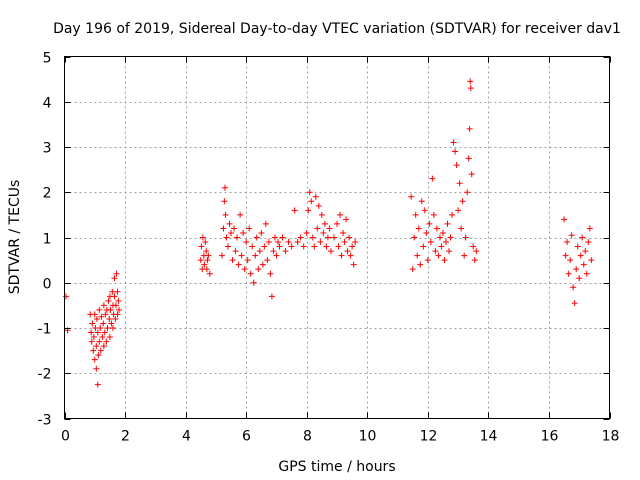 The height and width of the screenshot is (480, 640). Describe the element at coordinates (47, 149) in the screenshot. I see `y-tick-label: 3` at that location.